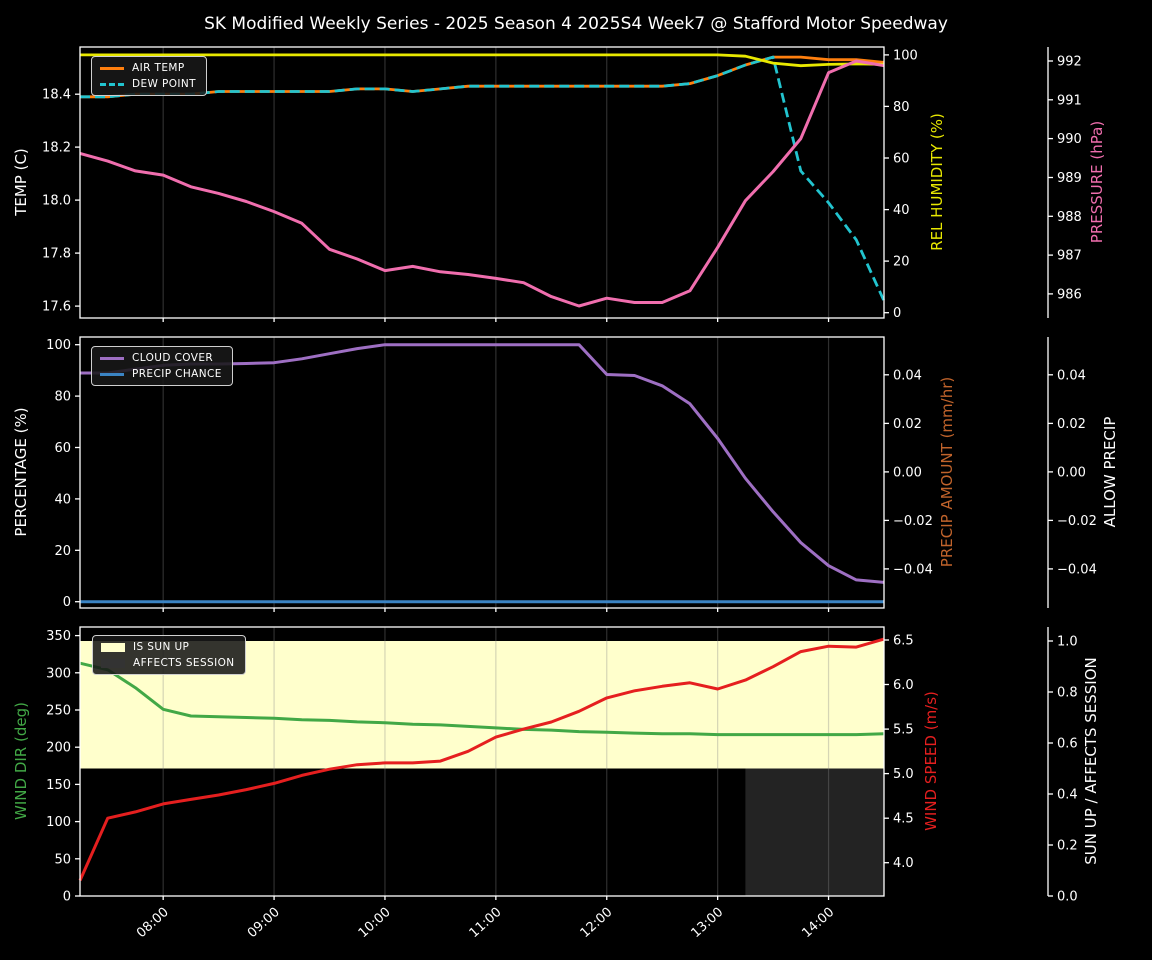 Image resolution: width=1152 pixels, height=960 pixels. Describe the element at coordinates (56, 307) in the screenshot. I see `temp-tick-label: 17.6` at that location.